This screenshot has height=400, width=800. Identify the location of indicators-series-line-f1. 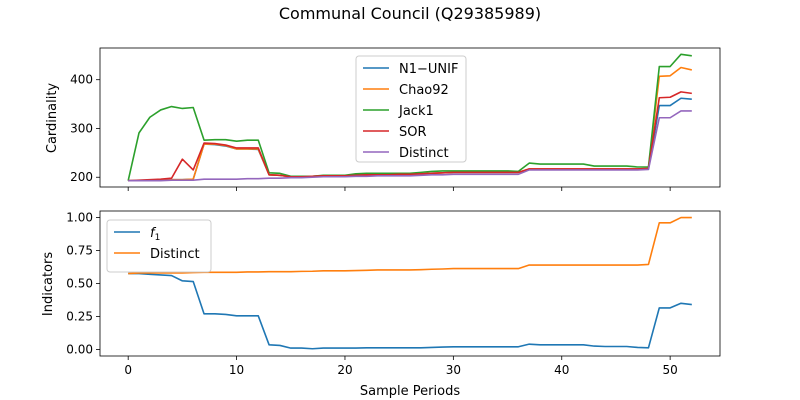
(410, 311).